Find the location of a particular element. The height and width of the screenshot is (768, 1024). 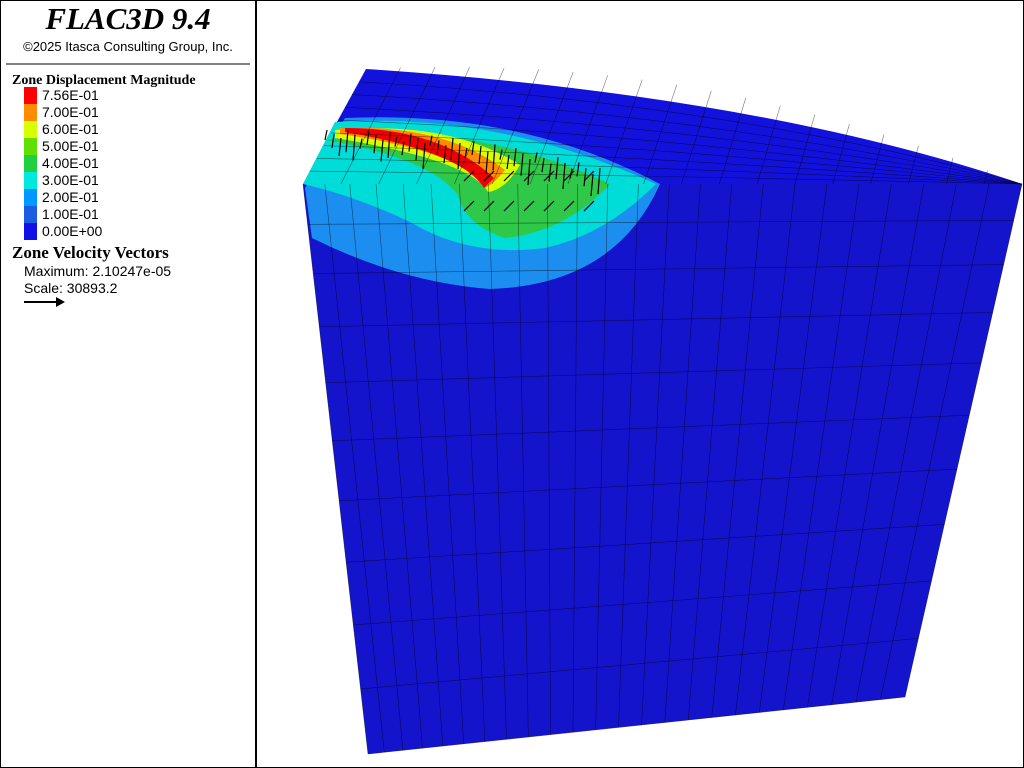

legend-label: 2.00E-01 is located at coordinates (70, 197).